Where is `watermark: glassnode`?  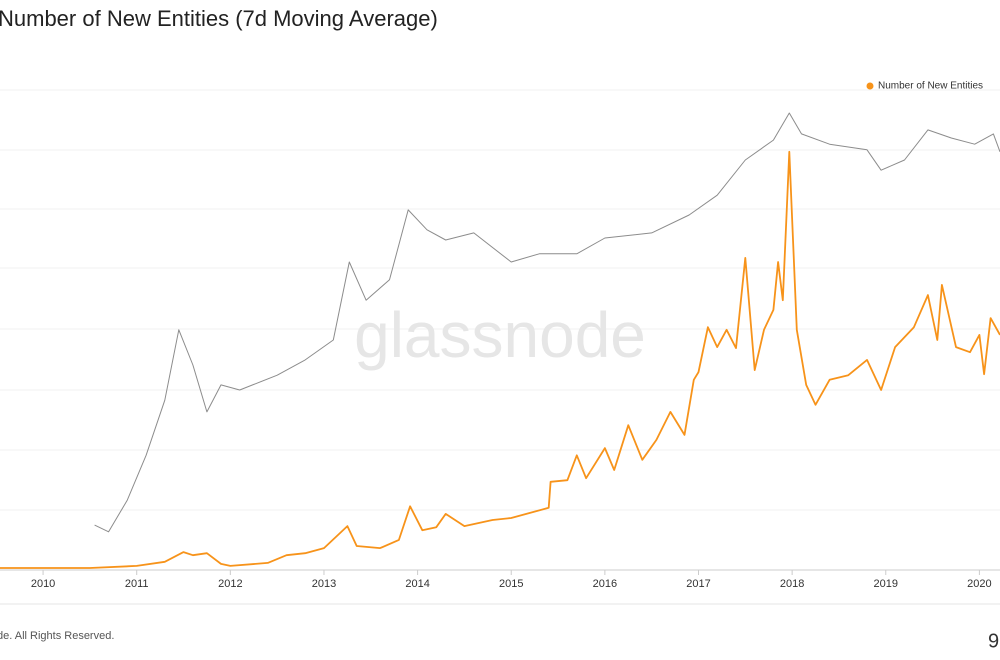
watermark: glassnode is located at coordinates (500, 335).